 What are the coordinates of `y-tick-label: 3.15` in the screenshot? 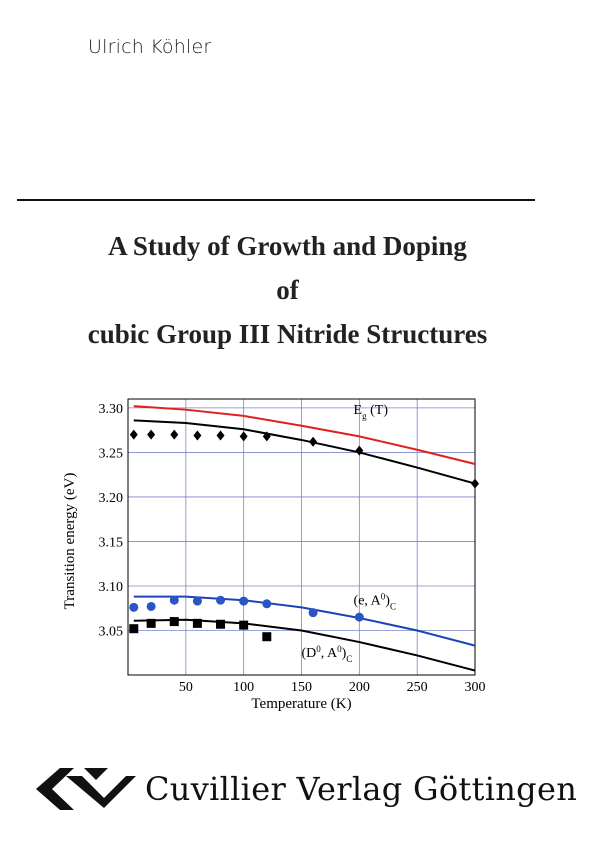 It's located at (111, 542).